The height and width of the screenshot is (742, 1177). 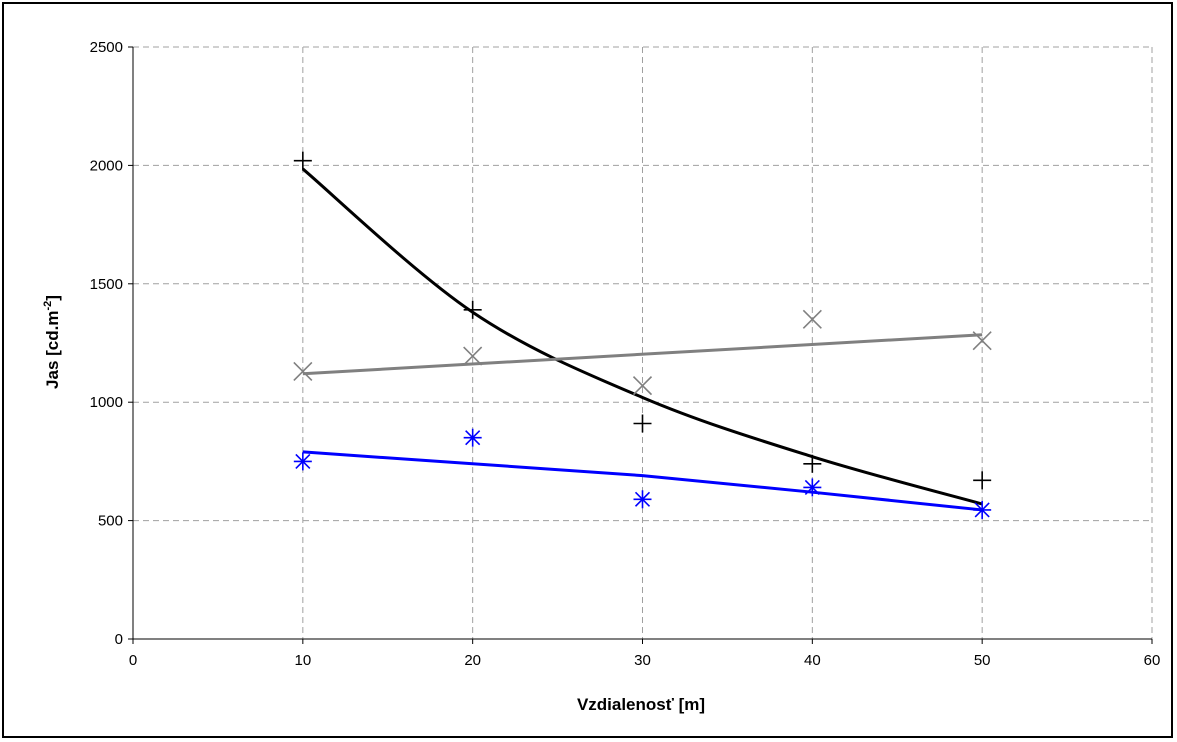 I want to click on y-axis-title: Jas [cd.m-2], so click(x=52, y=342).